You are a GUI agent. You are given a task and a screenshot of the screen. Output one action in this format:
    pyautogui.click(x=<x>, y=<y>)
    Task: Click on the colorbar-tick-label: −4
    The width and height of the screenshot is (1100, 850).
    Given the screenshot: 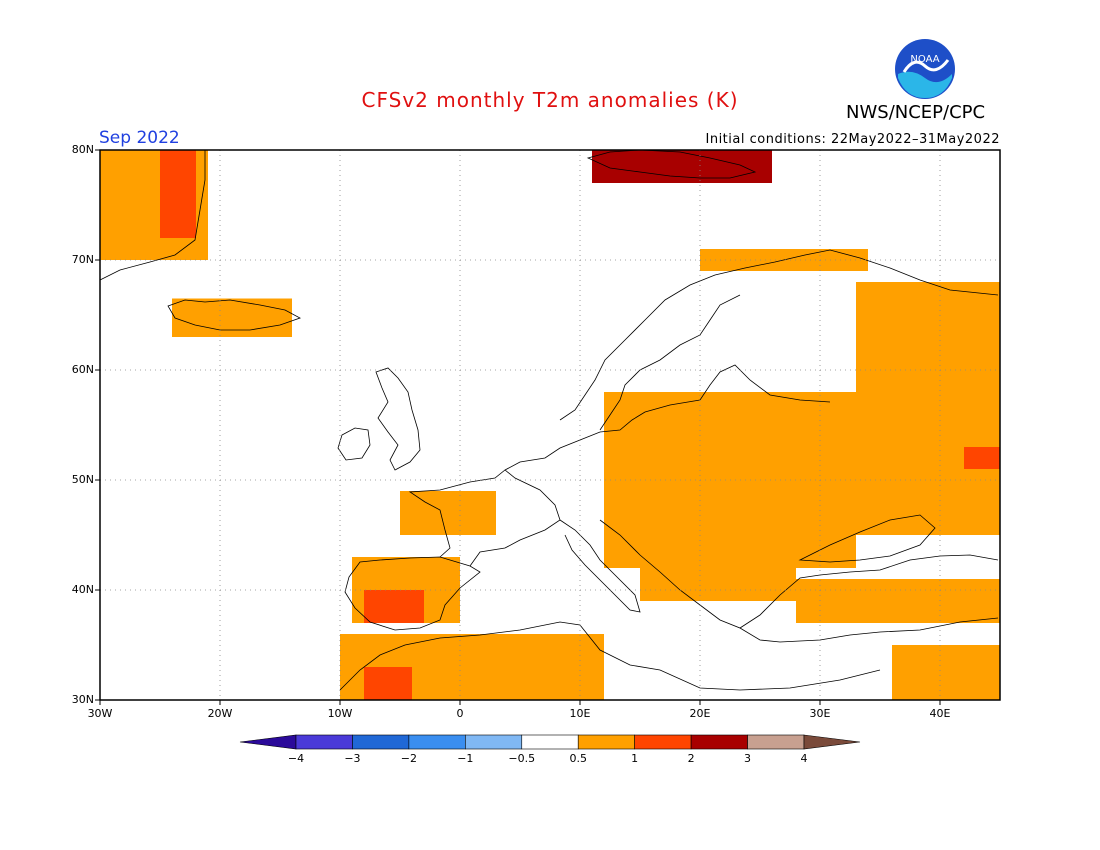 What is the action you would take?
    pyautogui.click(x=296, y=758)
    